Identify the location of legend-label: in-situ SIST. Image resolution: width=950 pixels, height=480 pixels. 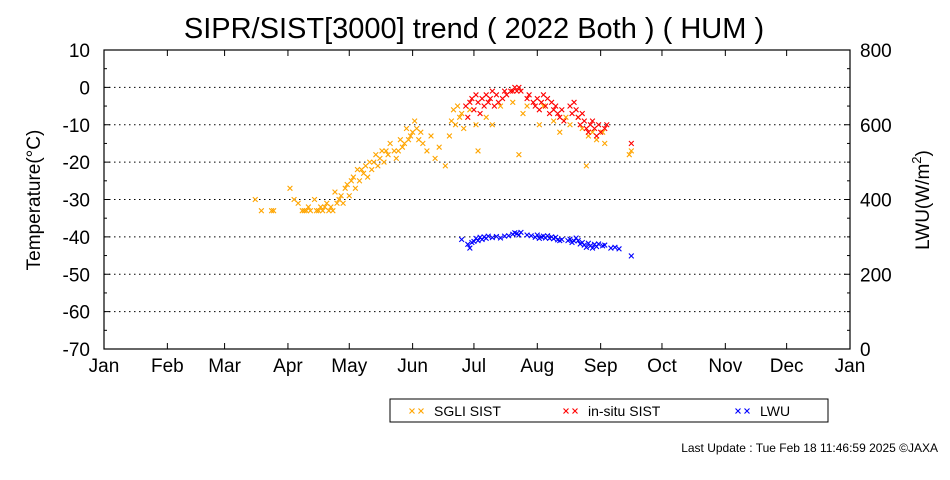
(624, 411).